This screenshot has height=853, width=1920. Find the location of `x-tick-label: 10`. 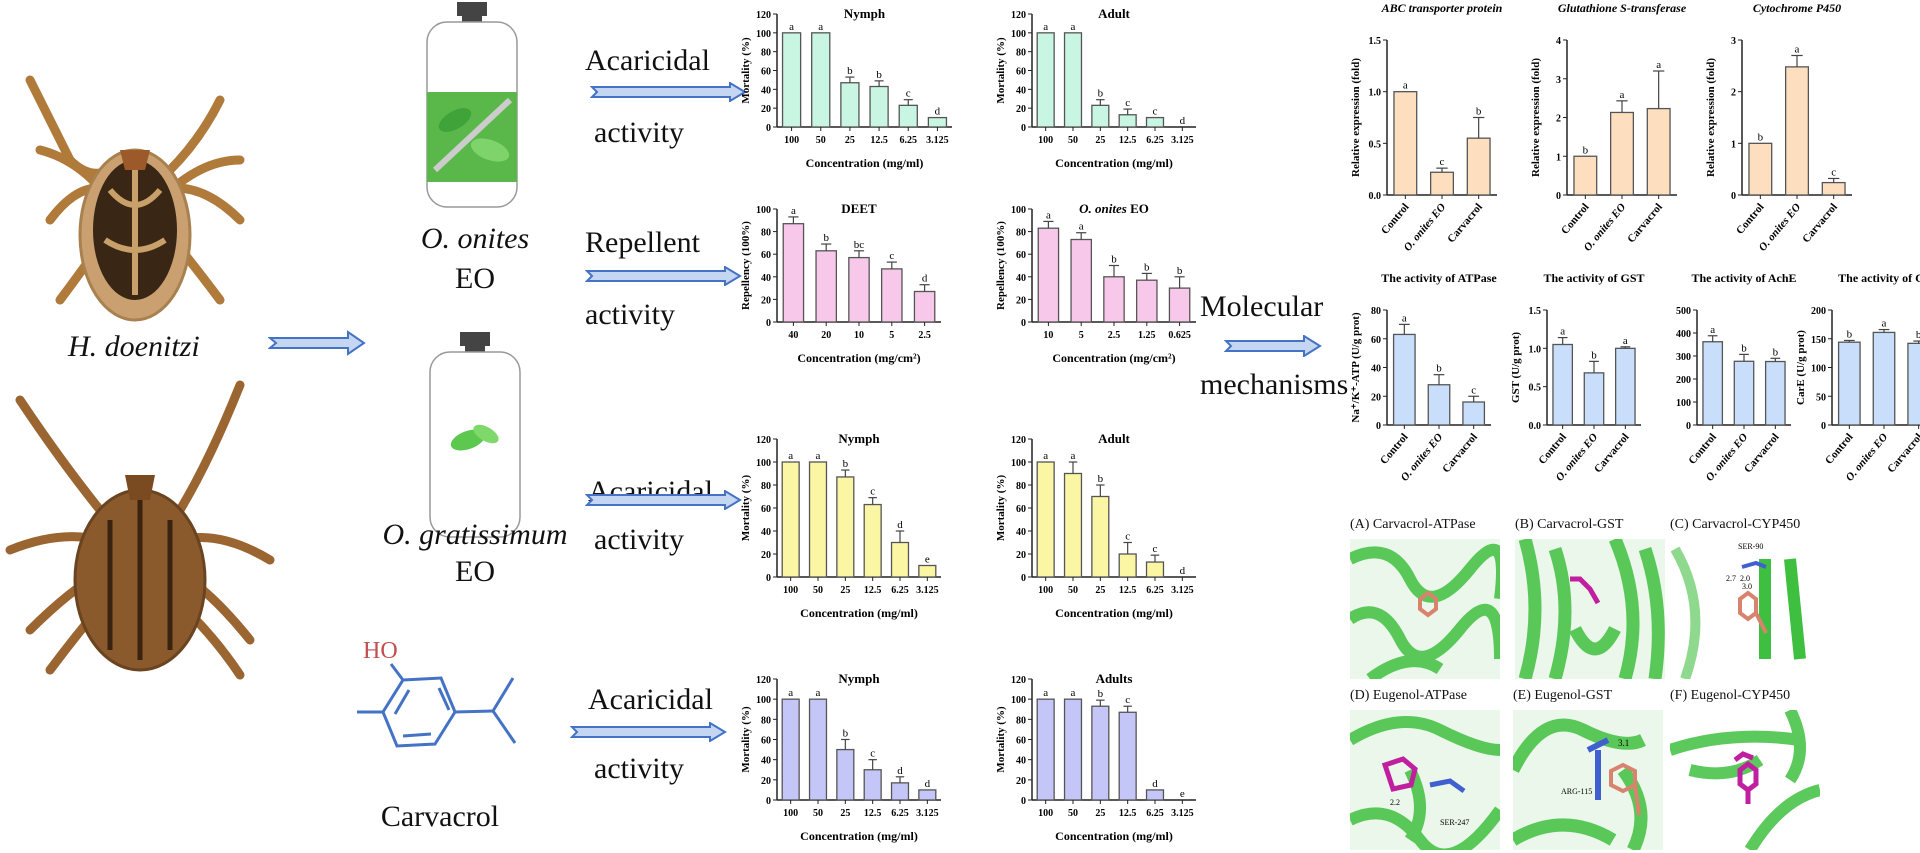

x-tick-label: 10 is located at coordinates (1048, 335).